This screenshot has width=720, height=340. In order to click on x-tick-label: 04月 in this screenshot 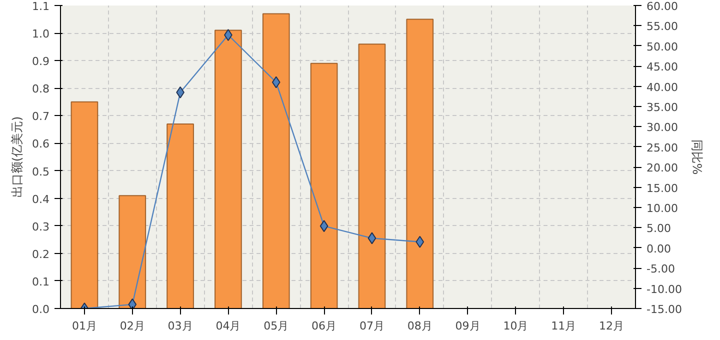, I will do `click(228, 326)`.